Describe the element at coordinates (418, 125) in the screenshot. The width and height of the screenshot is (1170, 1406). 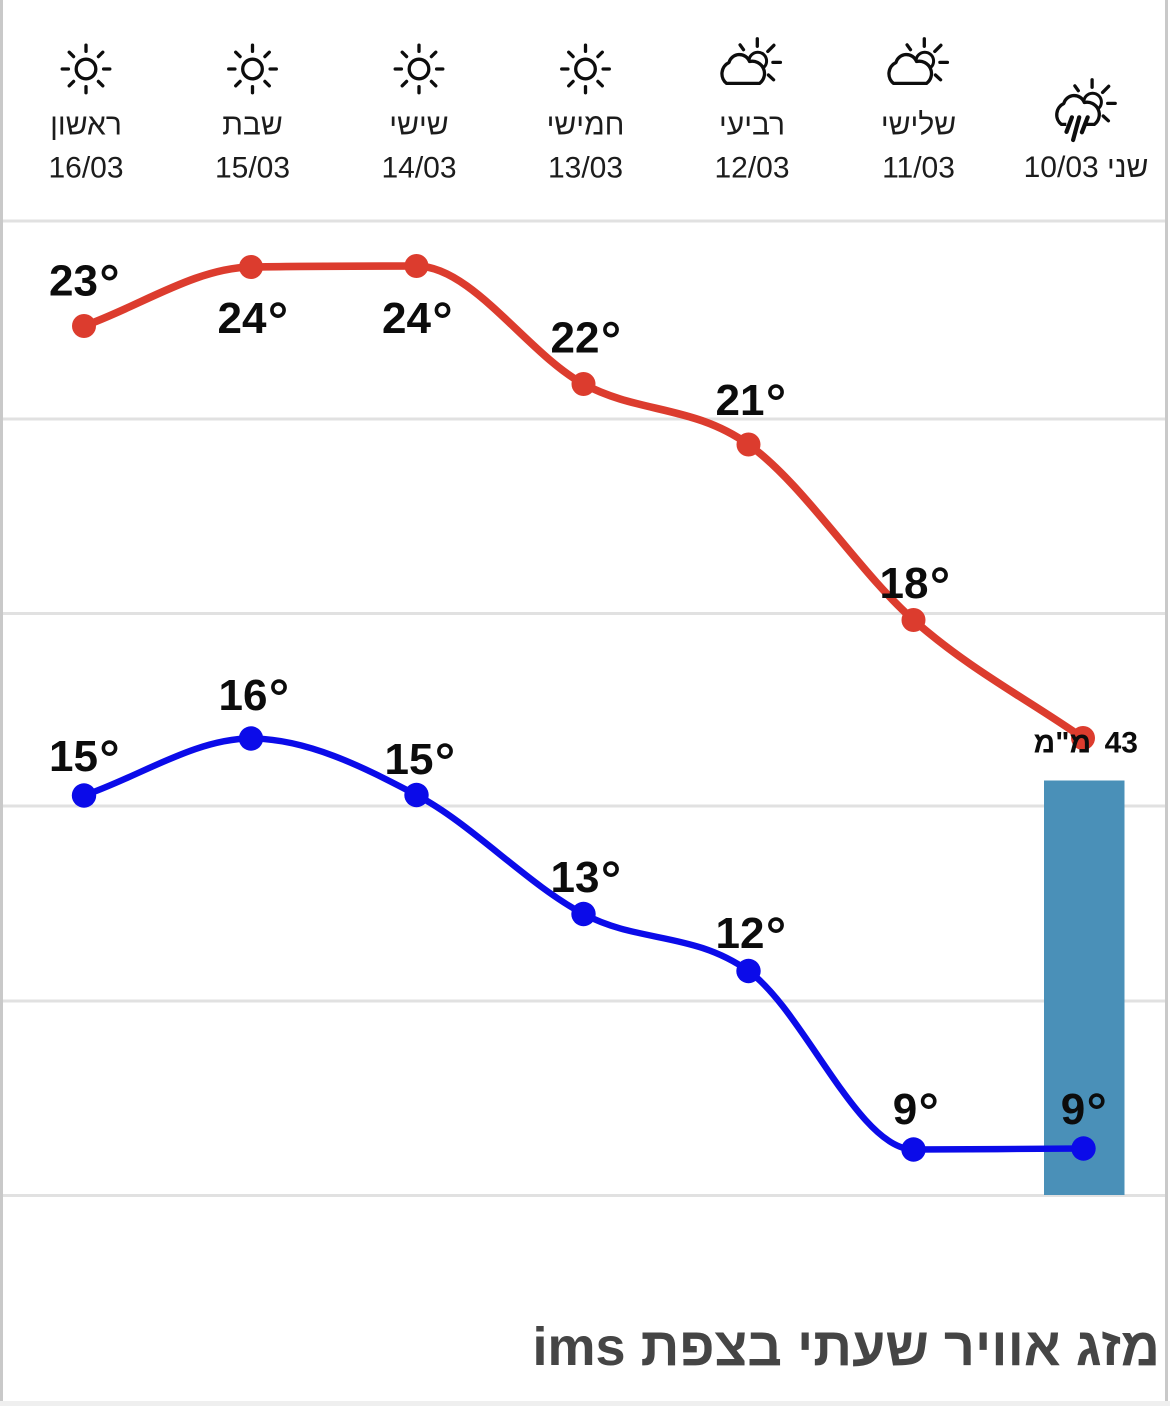
I see `svg-text: שישי` at that location.